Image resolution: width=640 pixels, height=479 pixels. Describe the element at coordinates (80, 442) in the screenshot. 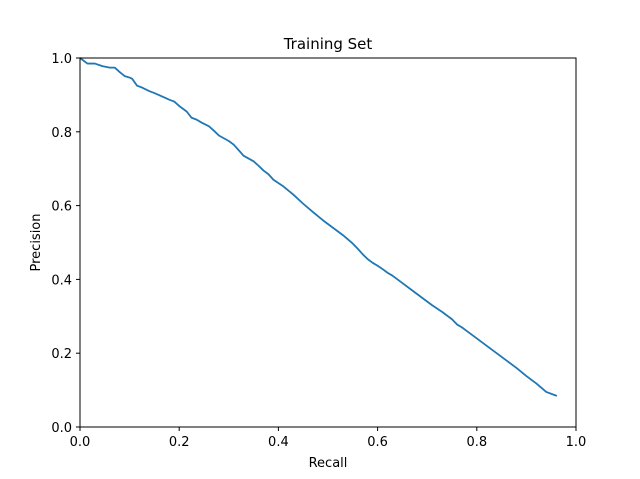

I see `x-tick-label: 0.0` at that location.